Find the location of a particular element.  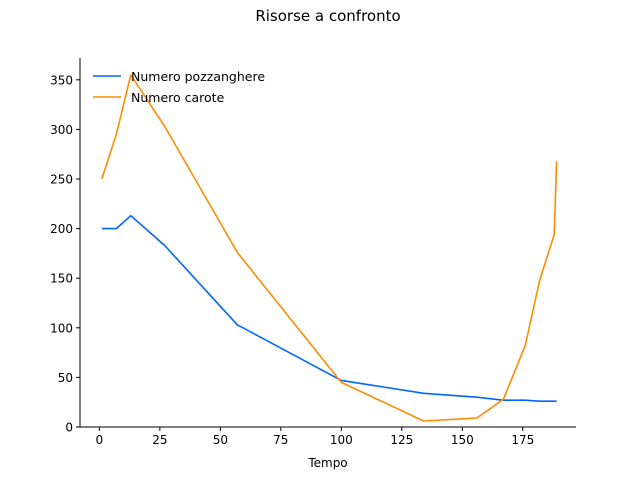

y-tick-label: 150 is located at coordinates (61, 279).